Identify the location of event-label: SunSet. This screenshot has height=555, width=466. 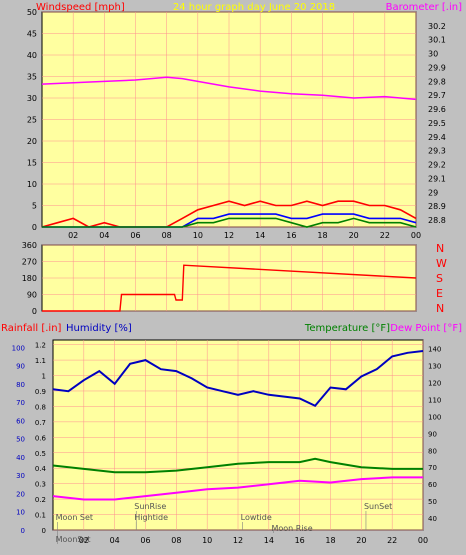
(378, 506).